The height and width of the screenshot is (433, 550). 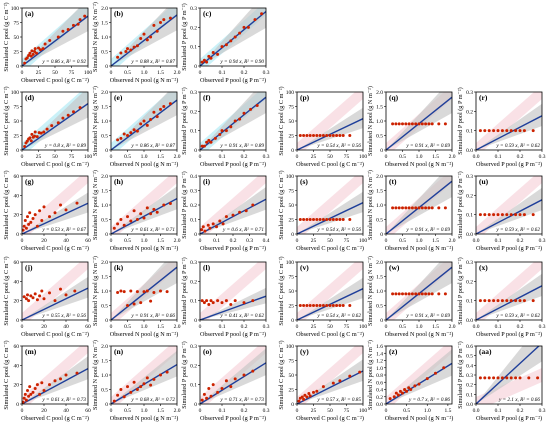 What do you see at coordinates (207, 181) in the screenshot?
I see `panel-label: (i)` at bounding box center [207, 181].